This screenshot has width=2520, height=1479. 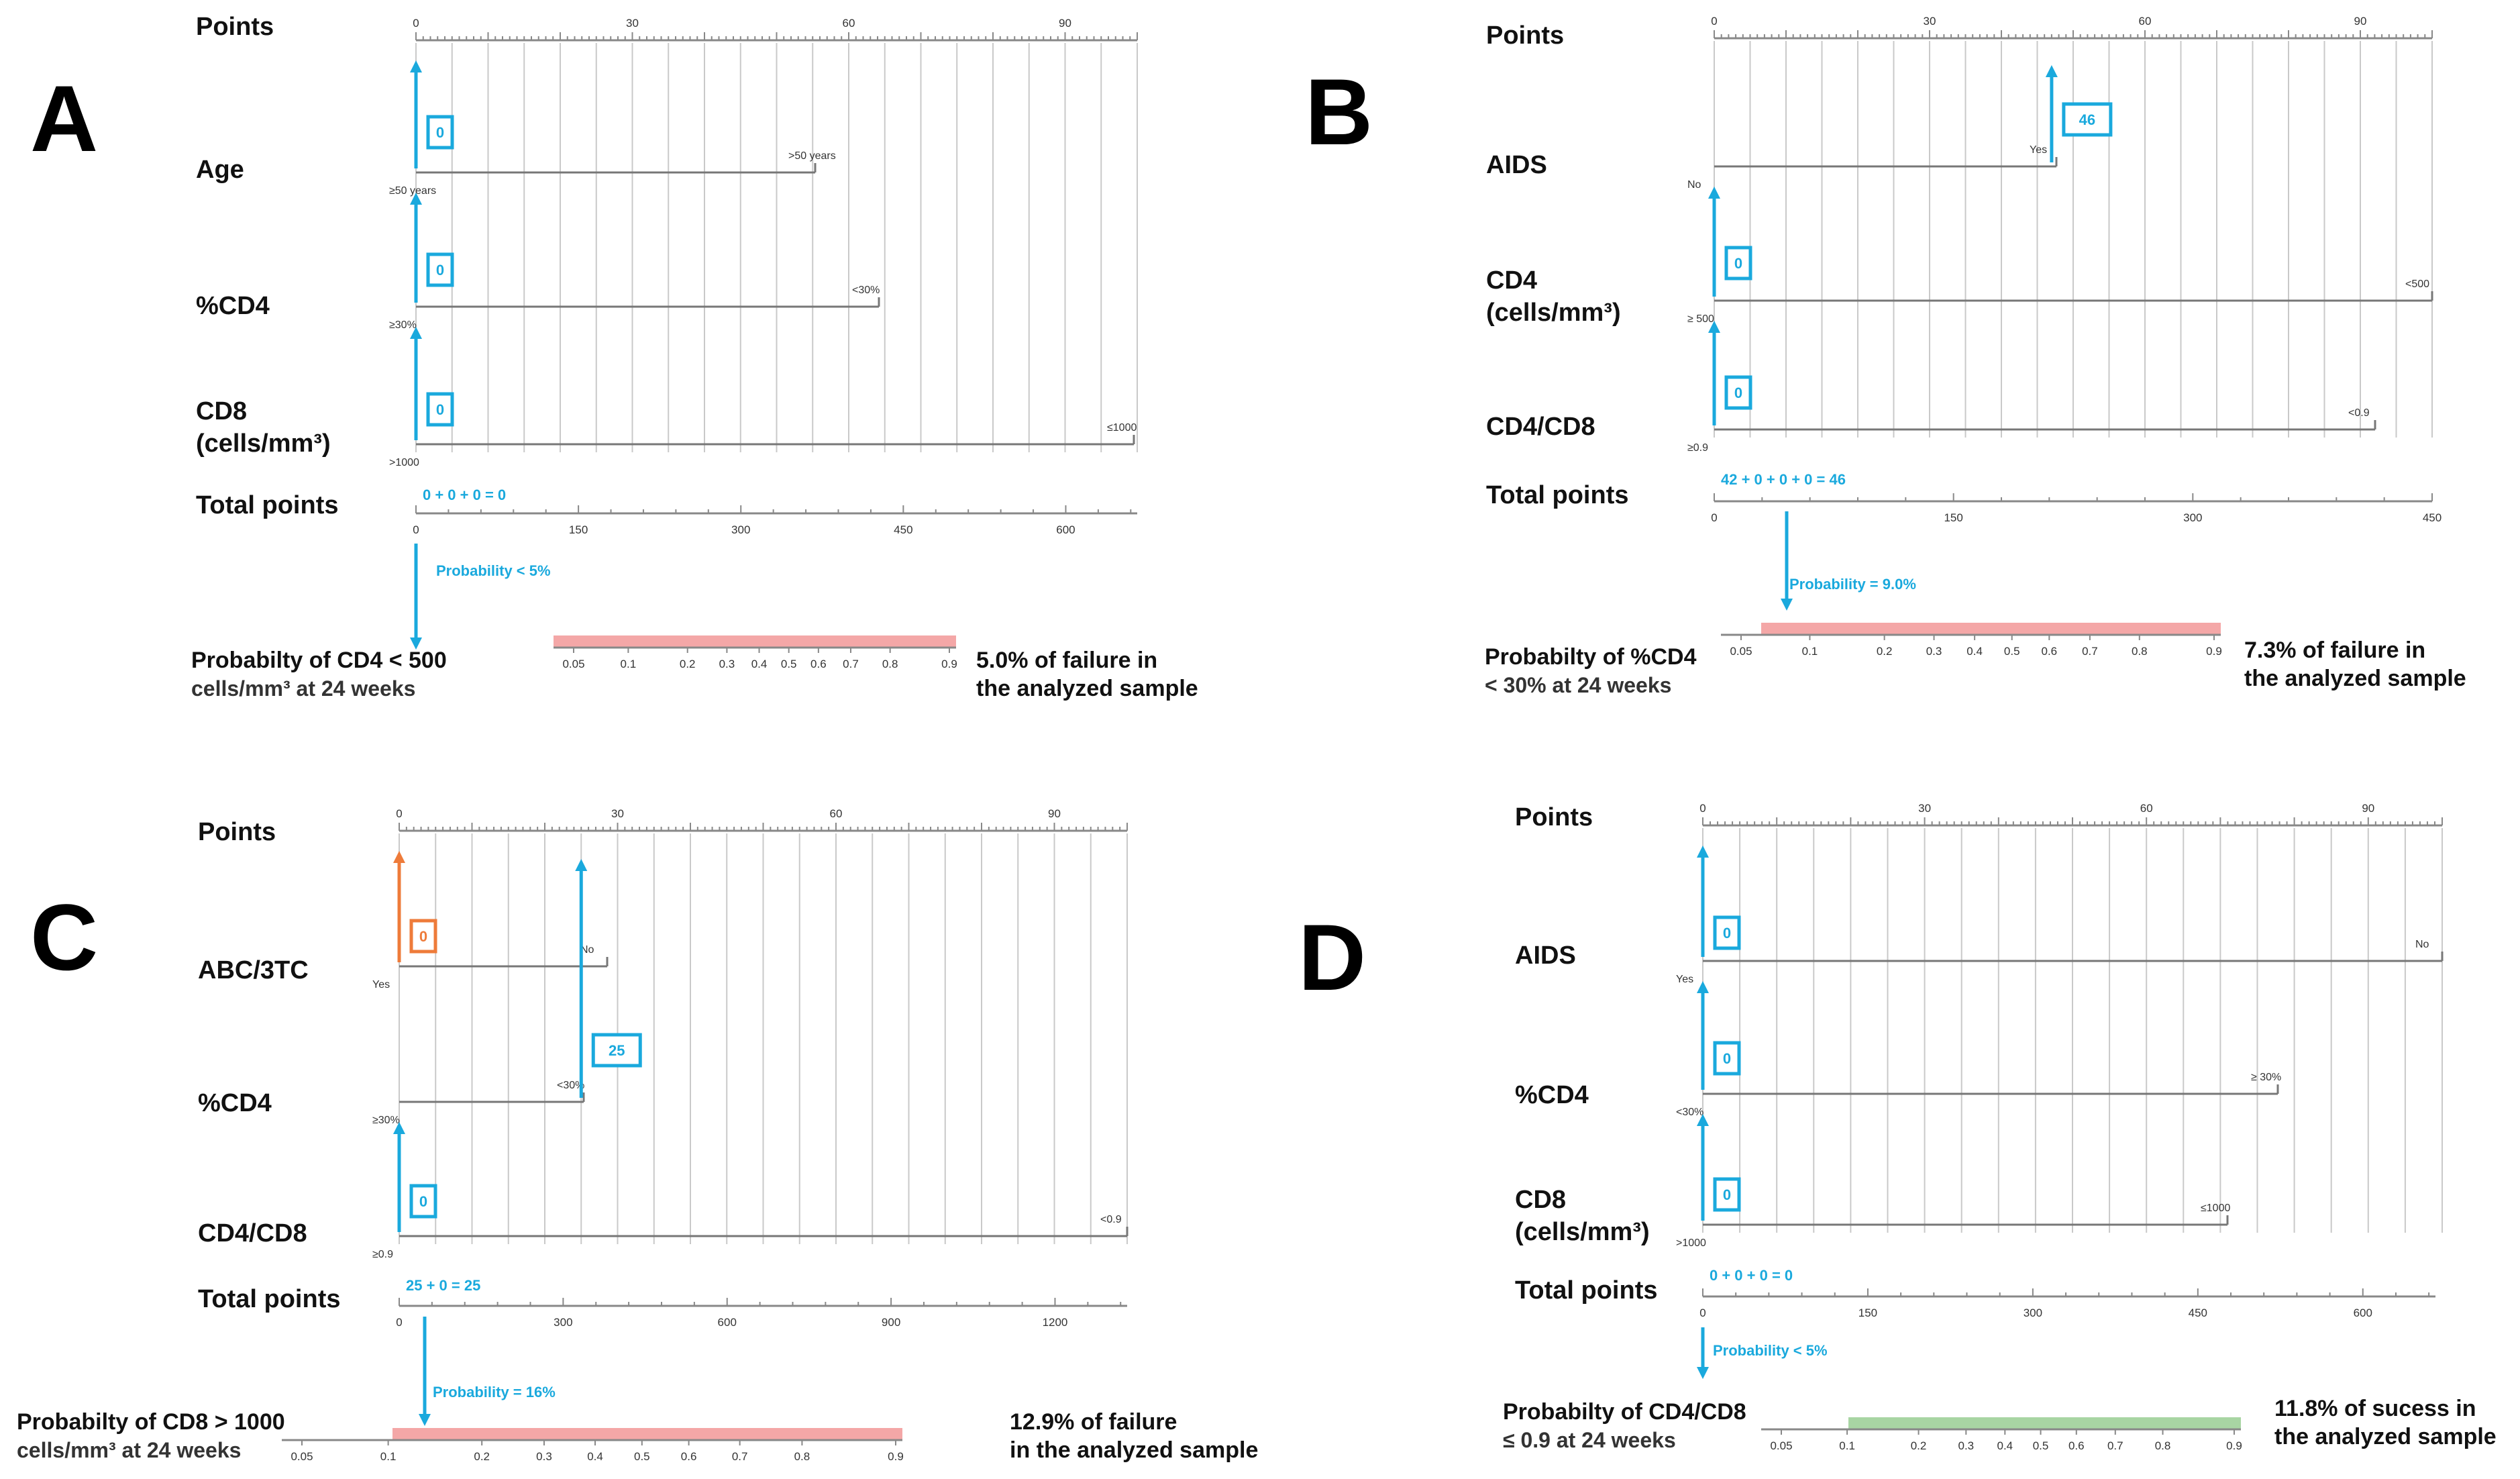 What do you see at coordinates (1925, 808) in the screenshot?
I see `points-tick-label: 30` at bounding box center [1925, 808].